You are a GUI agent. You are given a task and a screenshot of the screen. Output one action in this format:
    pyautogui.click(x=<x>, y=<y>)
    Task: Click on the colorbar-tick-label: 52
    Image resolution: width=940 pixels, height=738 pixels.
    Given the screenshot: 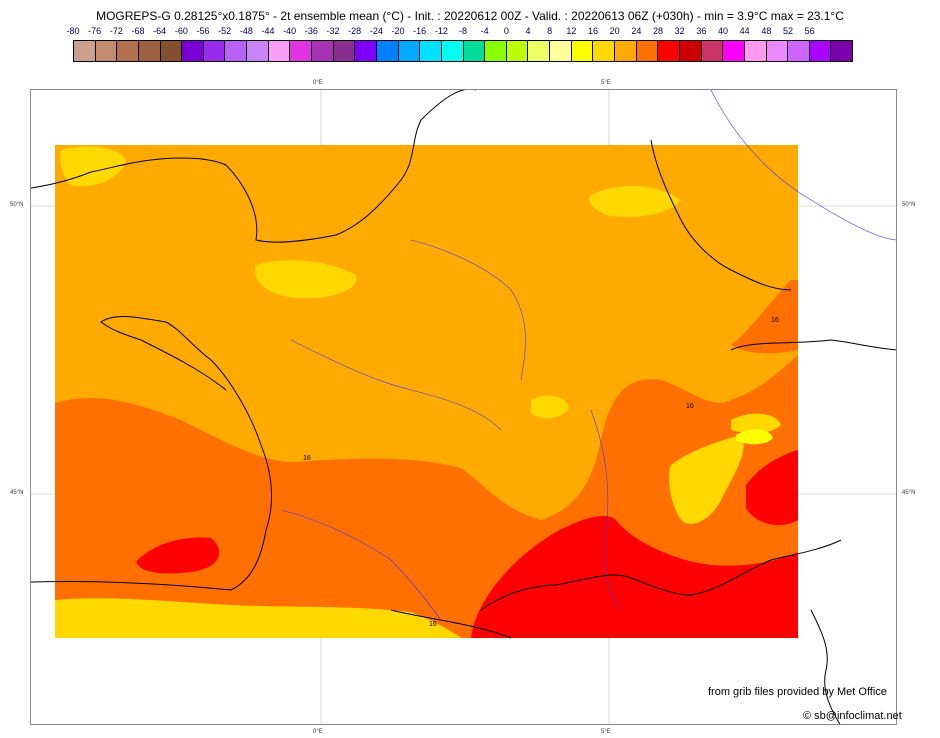 What is the action you would take?
    pyautogui.click(x=788, y=31)
    